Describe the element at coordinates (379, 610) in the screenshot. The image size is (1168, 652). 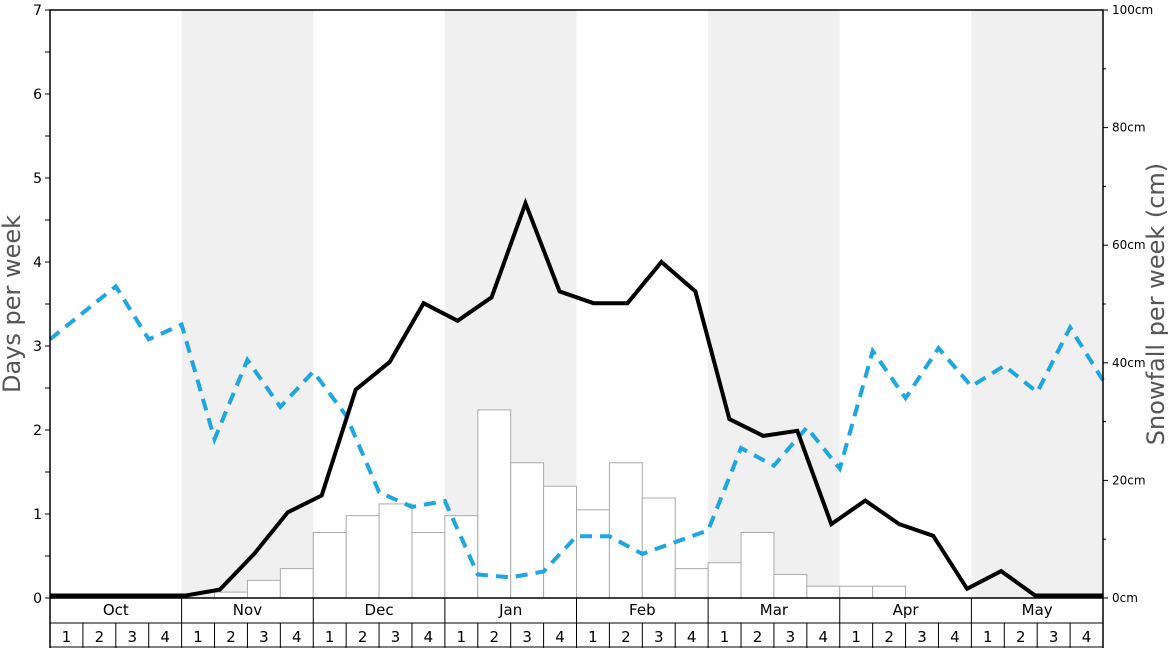
I see `month-label: Dec` at that location.